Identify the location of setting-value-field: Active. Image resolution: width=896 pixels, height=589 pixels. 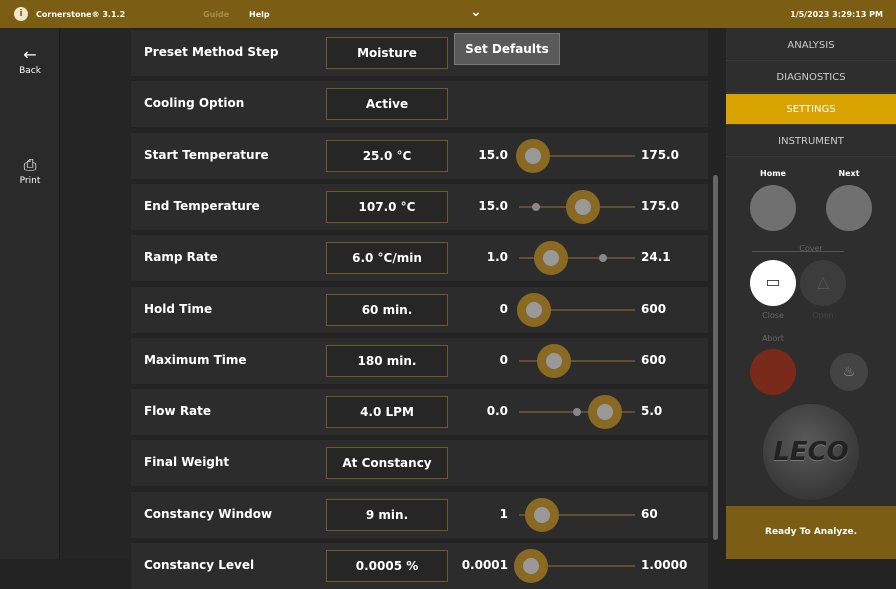
(387, 104).